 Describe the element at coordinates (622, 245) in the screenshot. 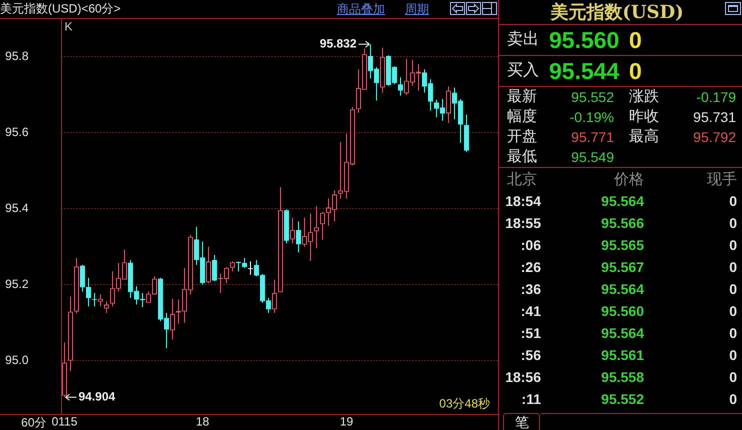

I see `text: 95.565` at that location.